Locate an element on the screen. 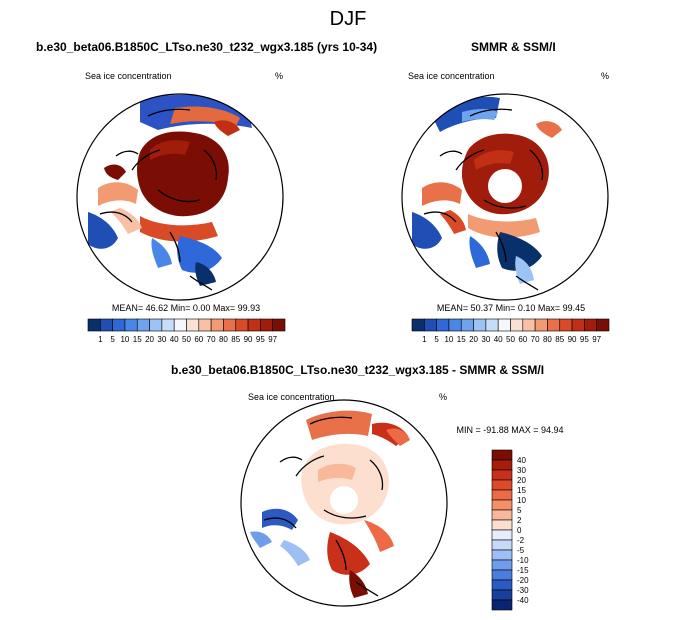 The width and height of the screenshot is (696, 620). panel3-colorbar-tick-label: 10 is located at coordinates (521, 500).